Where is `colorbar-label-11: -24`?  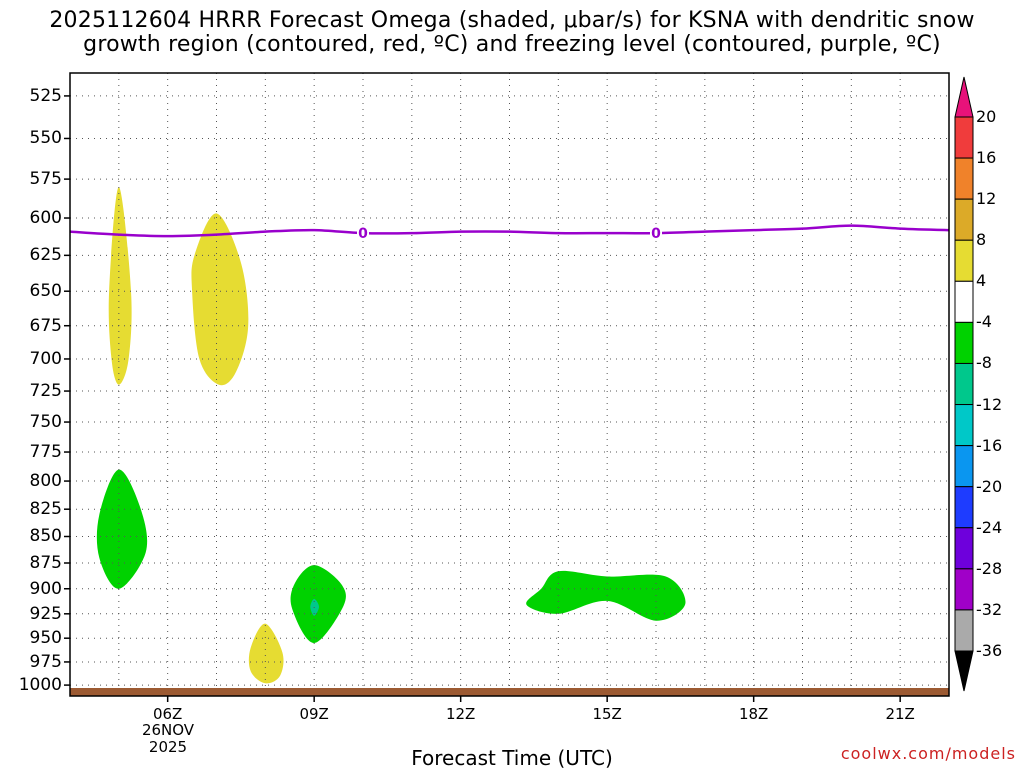 colorbar-label-11: -24 is located at coordinates (989, 527).